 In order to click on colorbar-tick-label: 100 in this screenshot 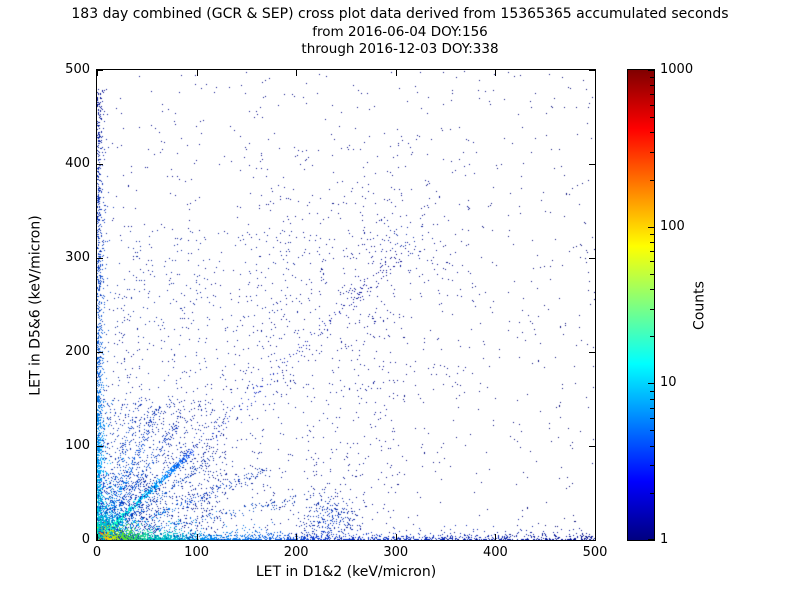, I will do `click(672, 226)`.